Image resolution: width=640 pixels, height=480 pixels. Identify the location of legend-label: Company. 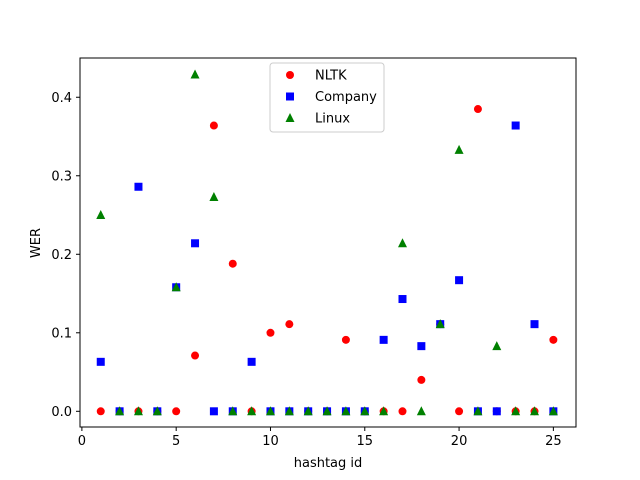
(346, 97).